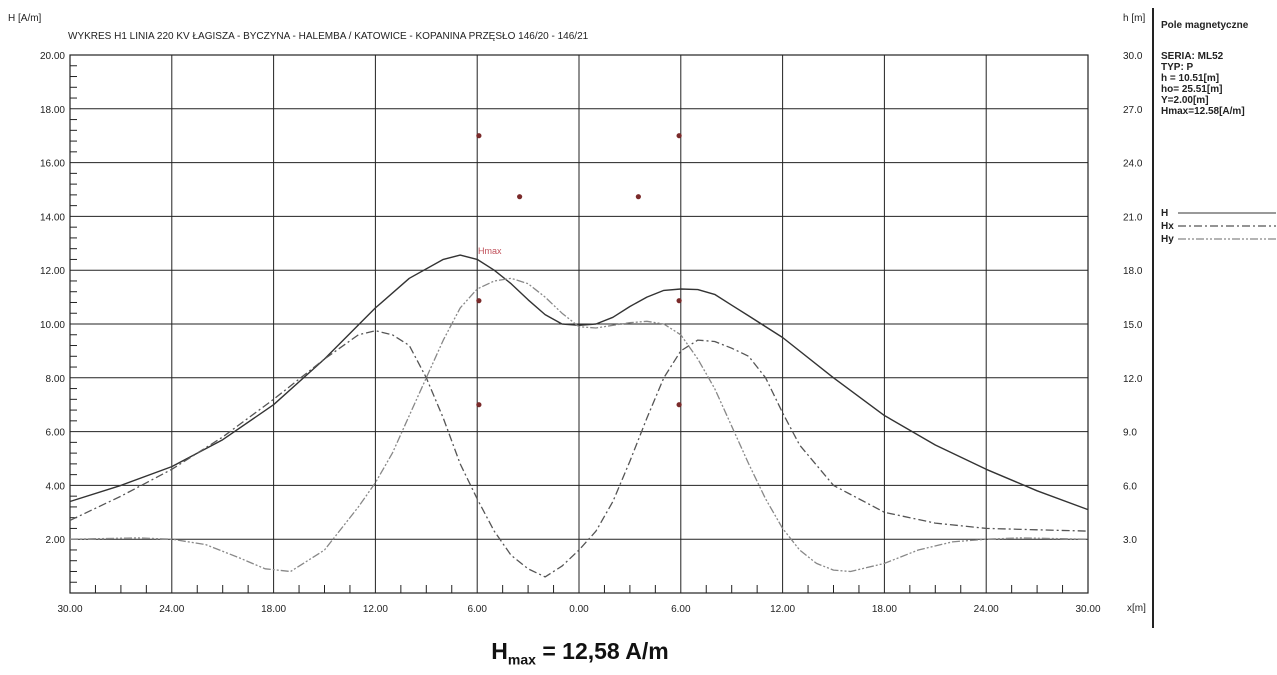 Image resolution: width=1277 pixels, height=675 pixels. Describe the element at coordinates (1133, 217) in the screenshot. I see `y2-tick-label: 21.0` at that location.